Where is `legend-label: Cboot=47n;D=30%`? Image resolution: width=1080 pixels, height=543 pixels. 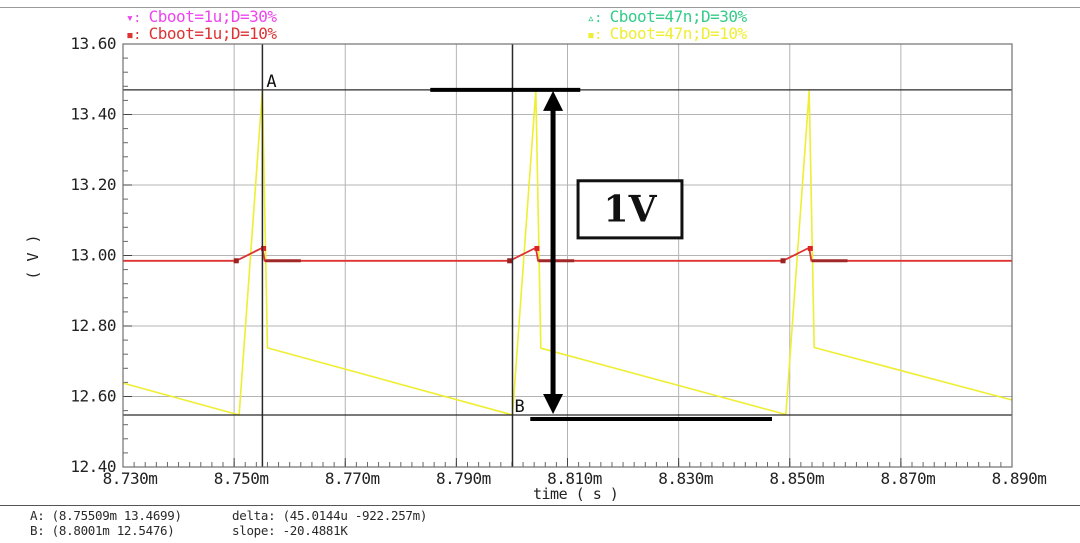 legend-label: Cboot=47n;D=30% is located at coordinates (678, 16).